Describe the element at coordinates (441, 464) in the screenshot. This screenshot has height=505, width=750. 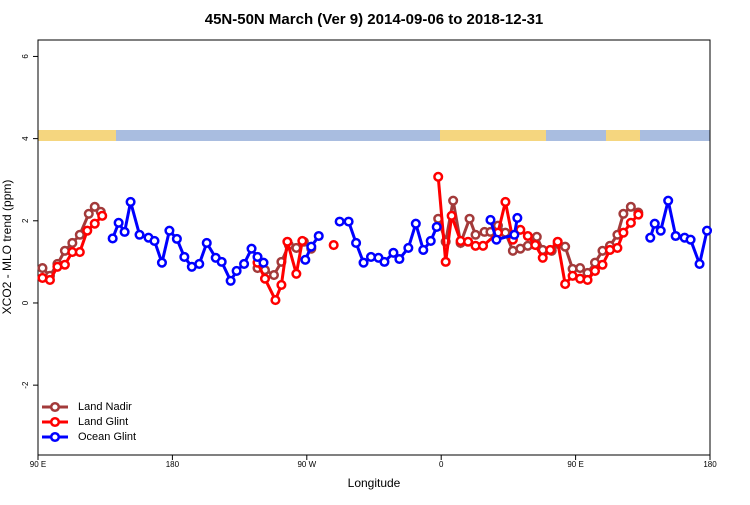
I see `x-tick-label: 0` at that location.